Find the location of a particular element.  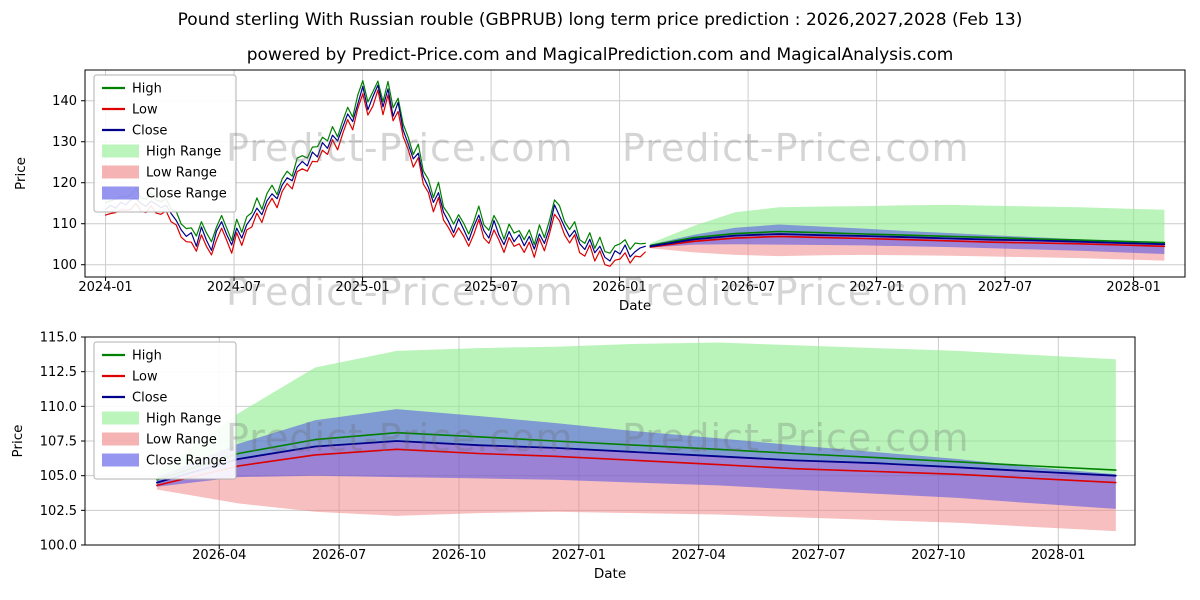

svg-text: 2027-04 is located at coordinates (699, 555).